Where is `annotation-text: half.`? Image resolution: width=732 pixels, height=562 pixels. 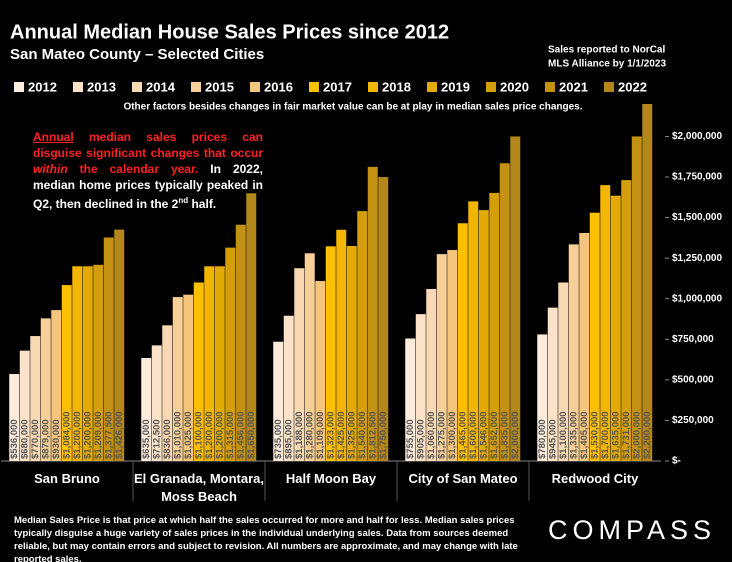
annotation-text: half. is located at coordinates (202, 204).